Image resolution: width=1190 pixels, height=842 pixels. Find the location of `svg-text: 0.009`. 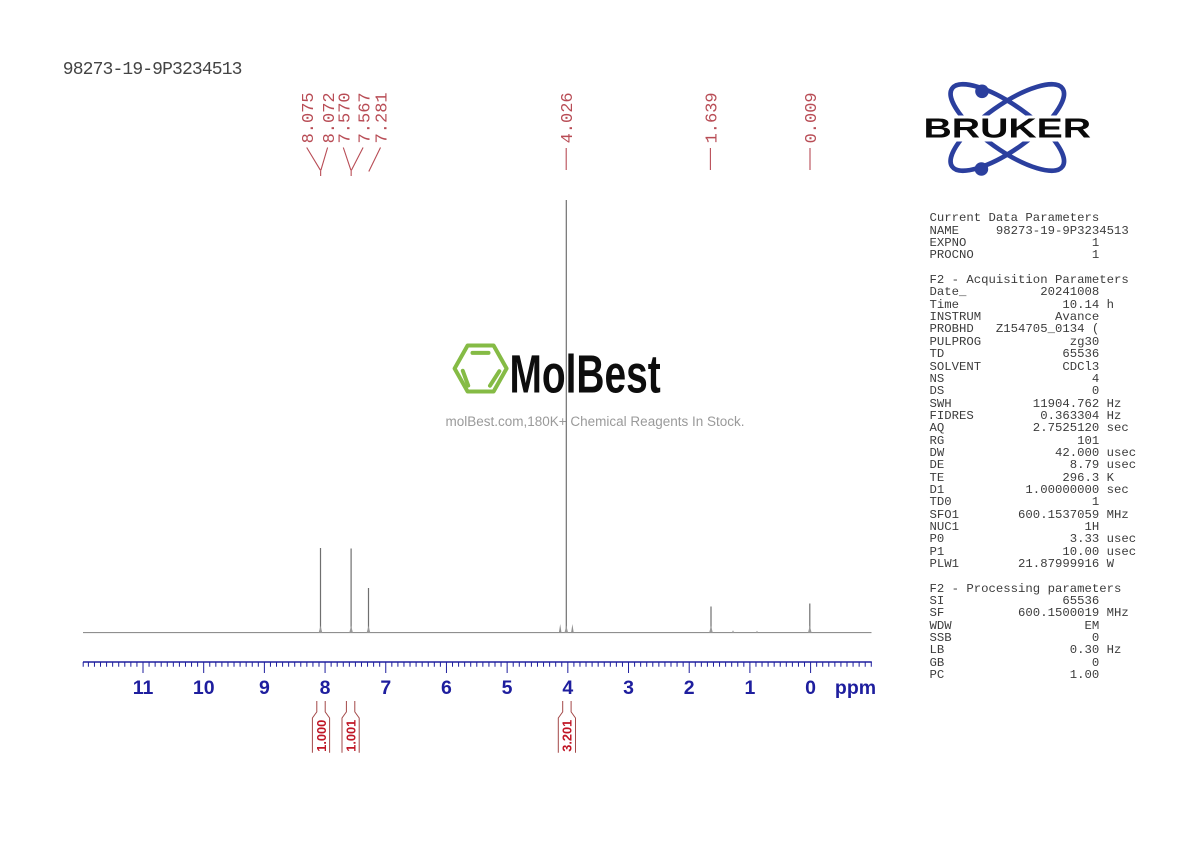

svg-text: 0.009 is located at coordinates (812, 117).